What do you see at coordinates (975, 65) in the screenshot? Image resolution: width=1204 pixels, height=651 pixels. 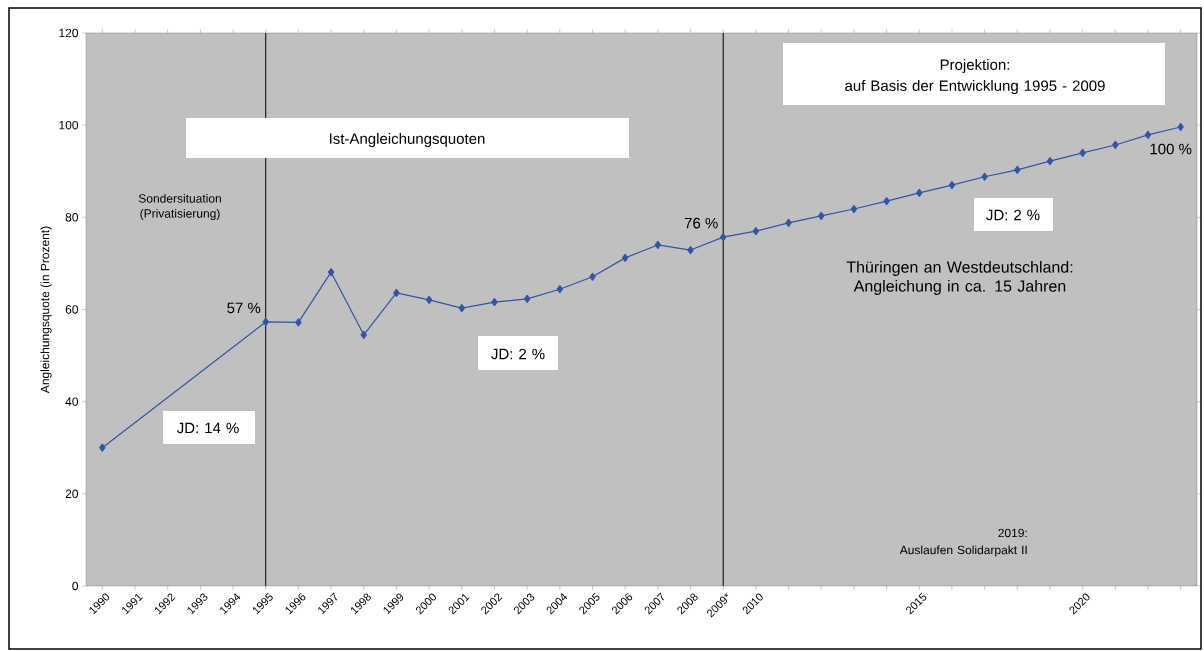 I see `annotation: Projektion:` at bounding box center [975, 65].